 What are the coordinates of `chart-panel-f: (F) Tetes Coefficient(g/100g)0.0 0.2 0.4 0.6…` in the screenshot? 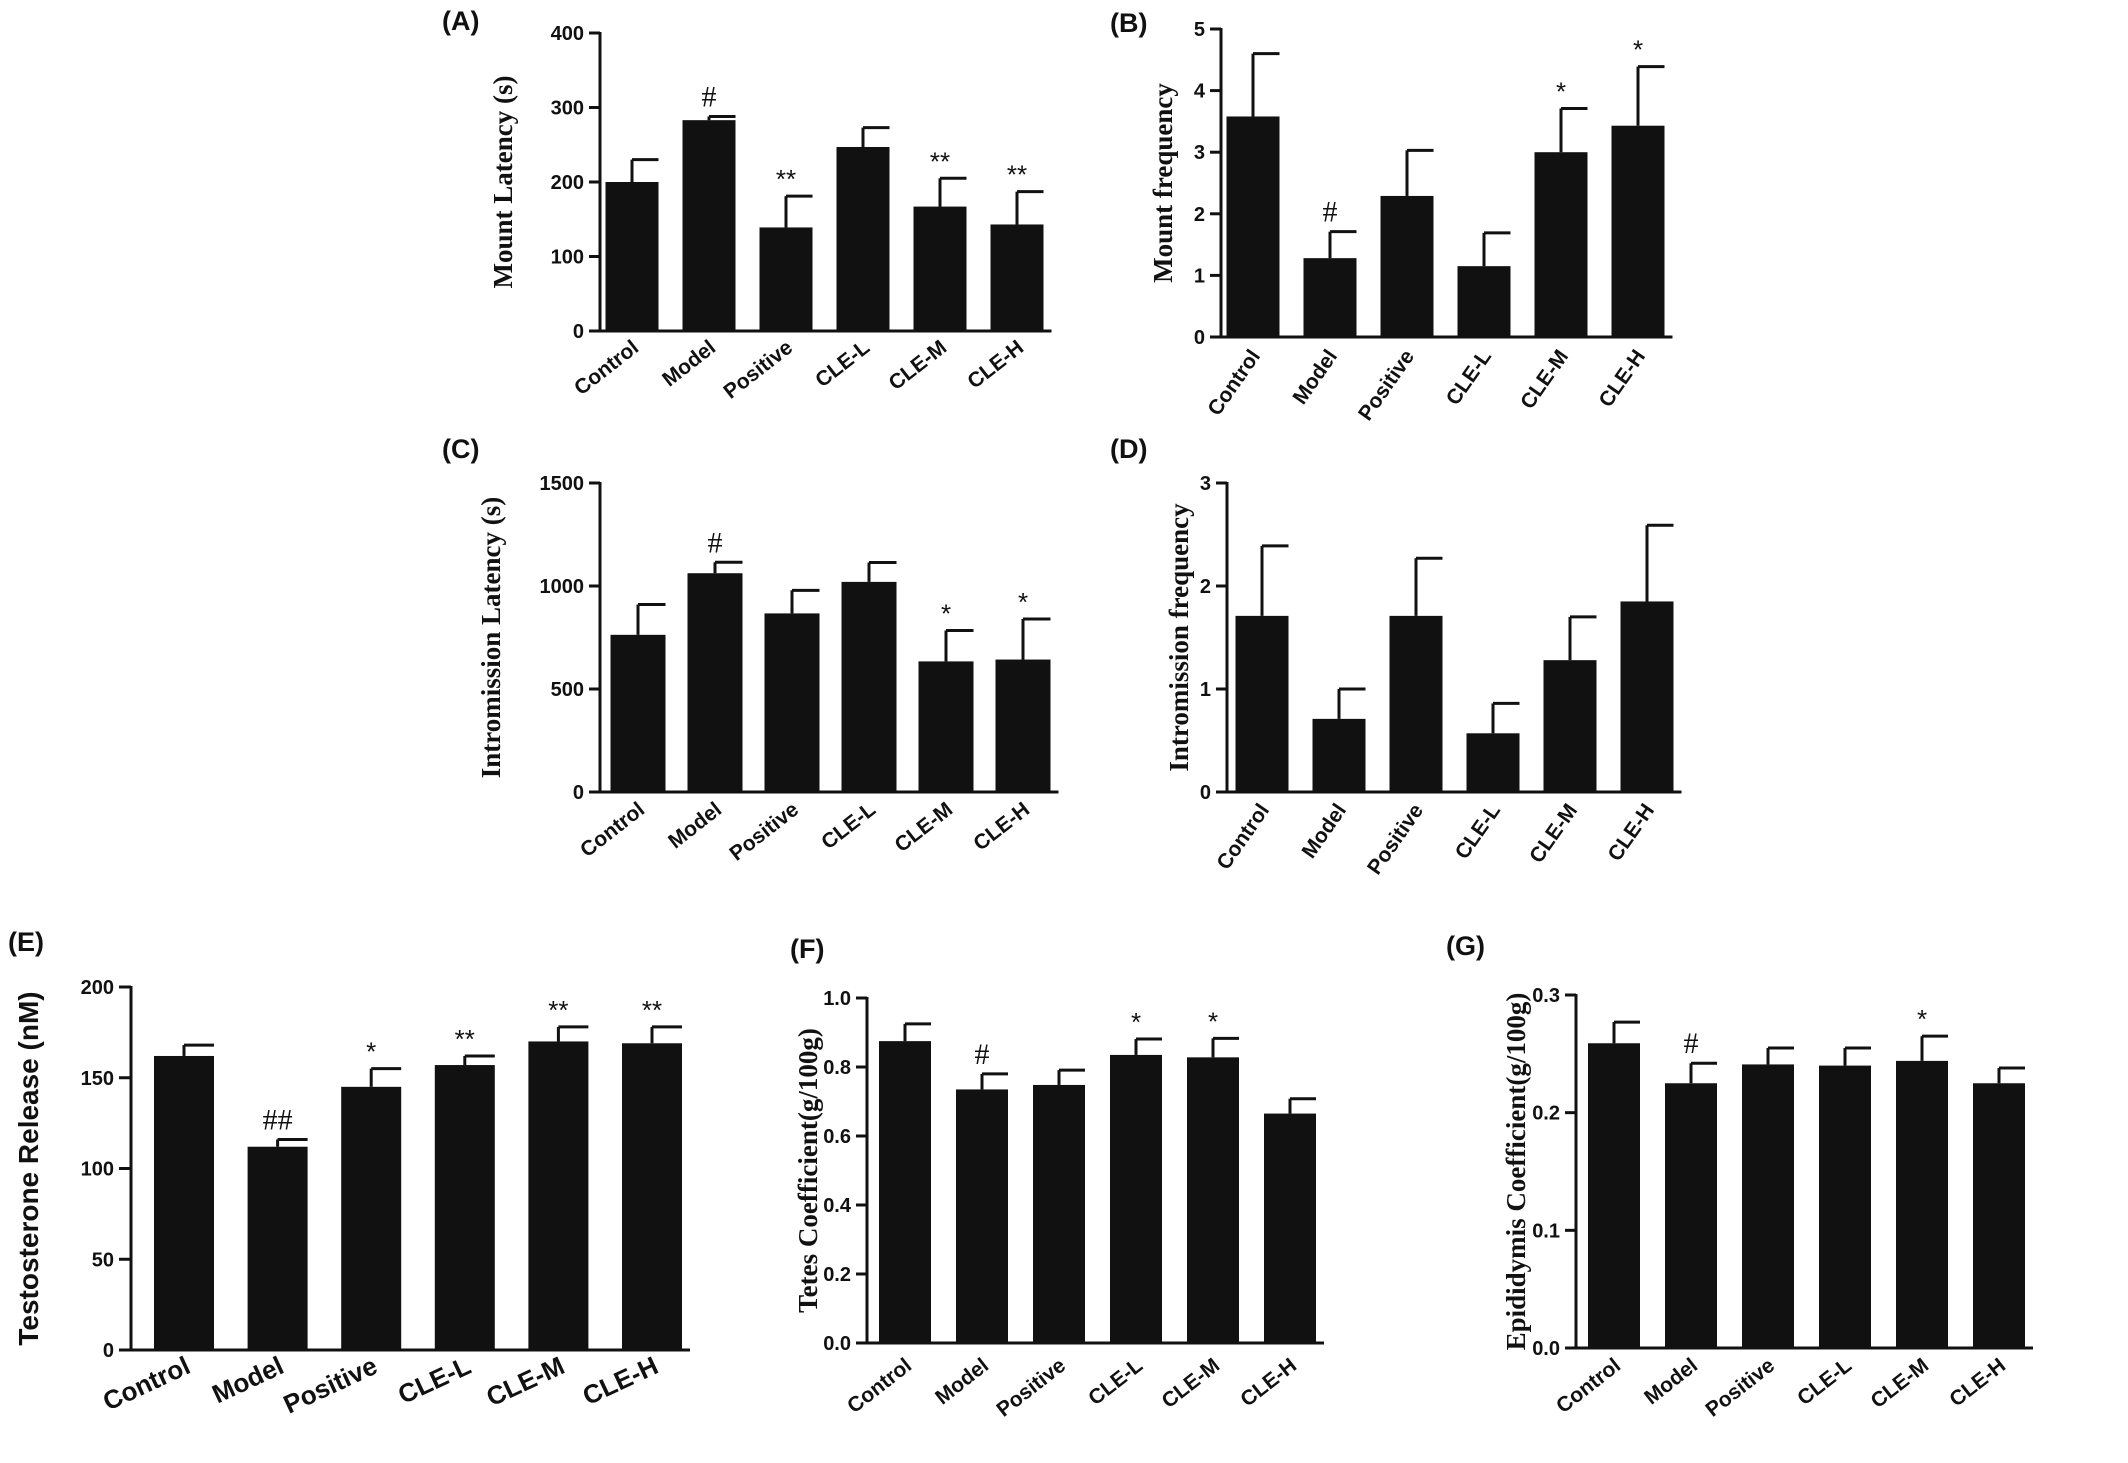 It's located at (1057, 1178).